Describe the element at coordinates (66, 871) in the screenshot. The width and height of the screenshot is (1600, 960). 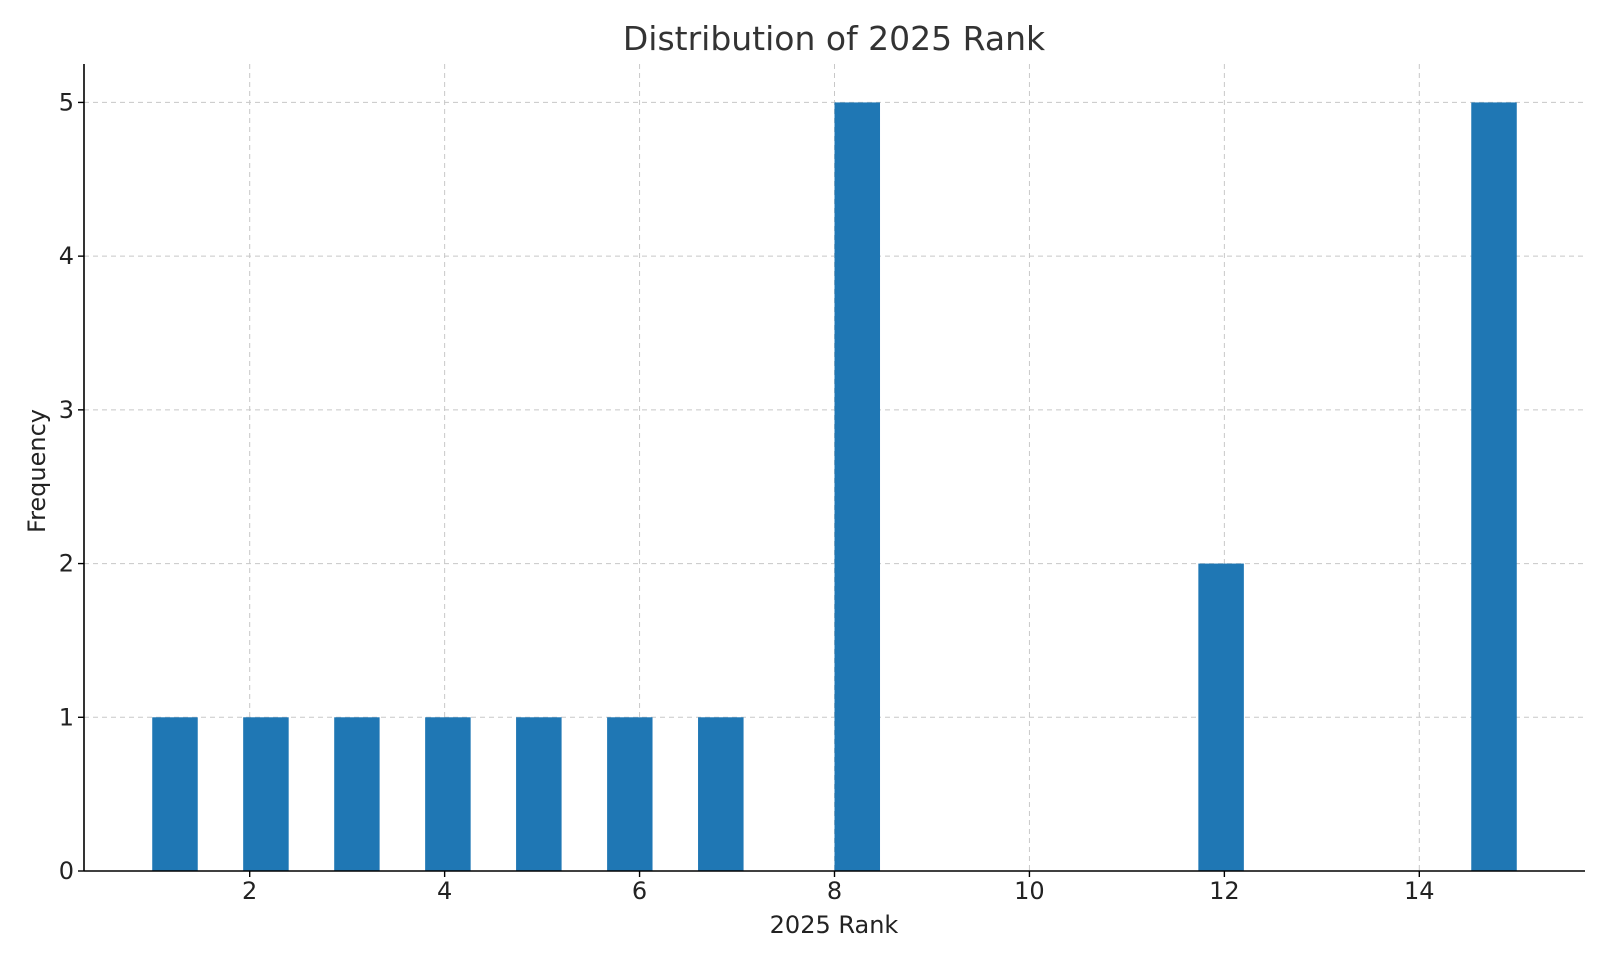
I see `y-tick-label: 0` at that location.